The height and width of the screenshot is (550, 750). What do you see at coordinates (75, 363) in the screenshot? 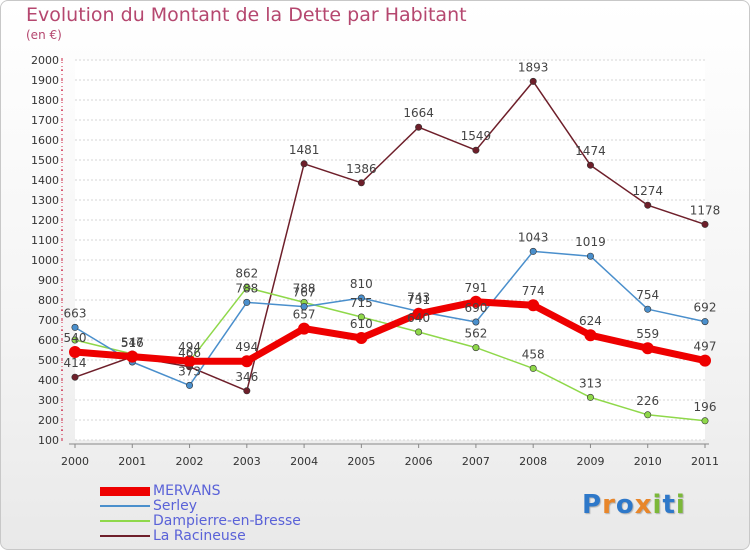
I see `data-label-la-racineuse: 414` at bounding box center [75, 363].